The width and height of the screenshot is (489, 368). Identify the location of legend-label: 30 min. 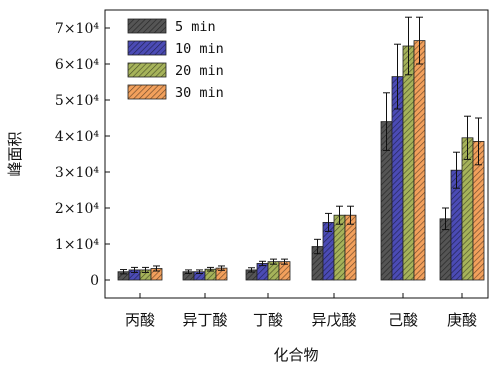
(199, 93).